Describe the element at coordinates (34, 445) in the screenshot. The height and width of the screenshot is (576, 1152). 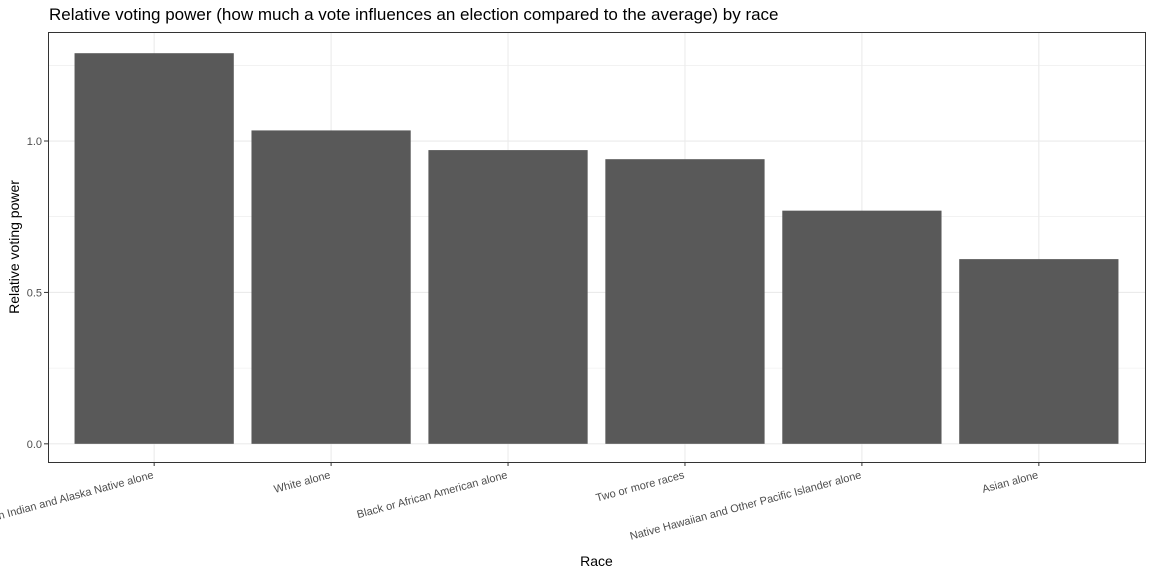
I see `y-tick-label: 0.0` at that location.